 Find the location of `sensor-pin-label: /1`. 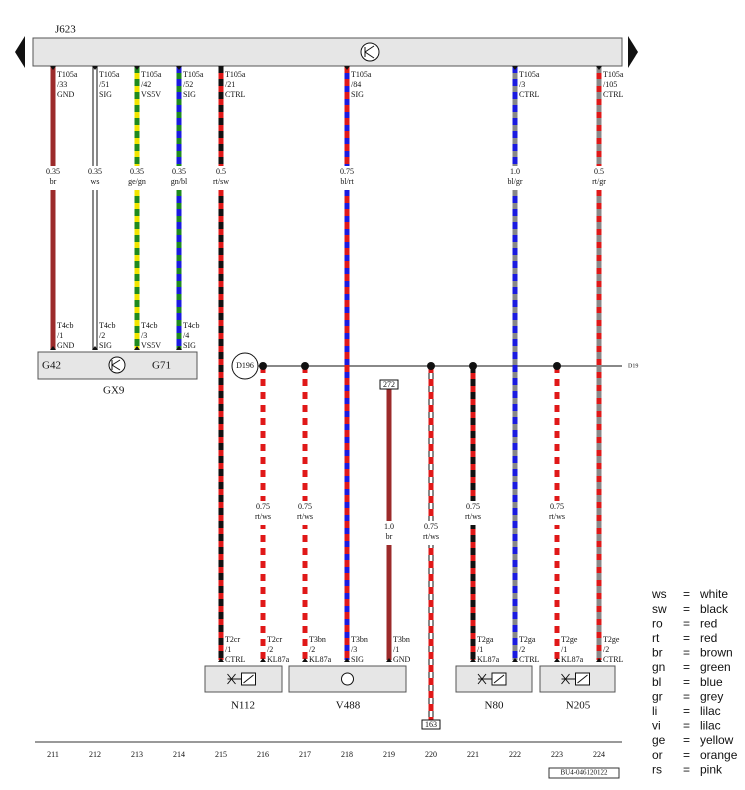

sensor-pin-label: /1 is located at coordinates (60, 335).